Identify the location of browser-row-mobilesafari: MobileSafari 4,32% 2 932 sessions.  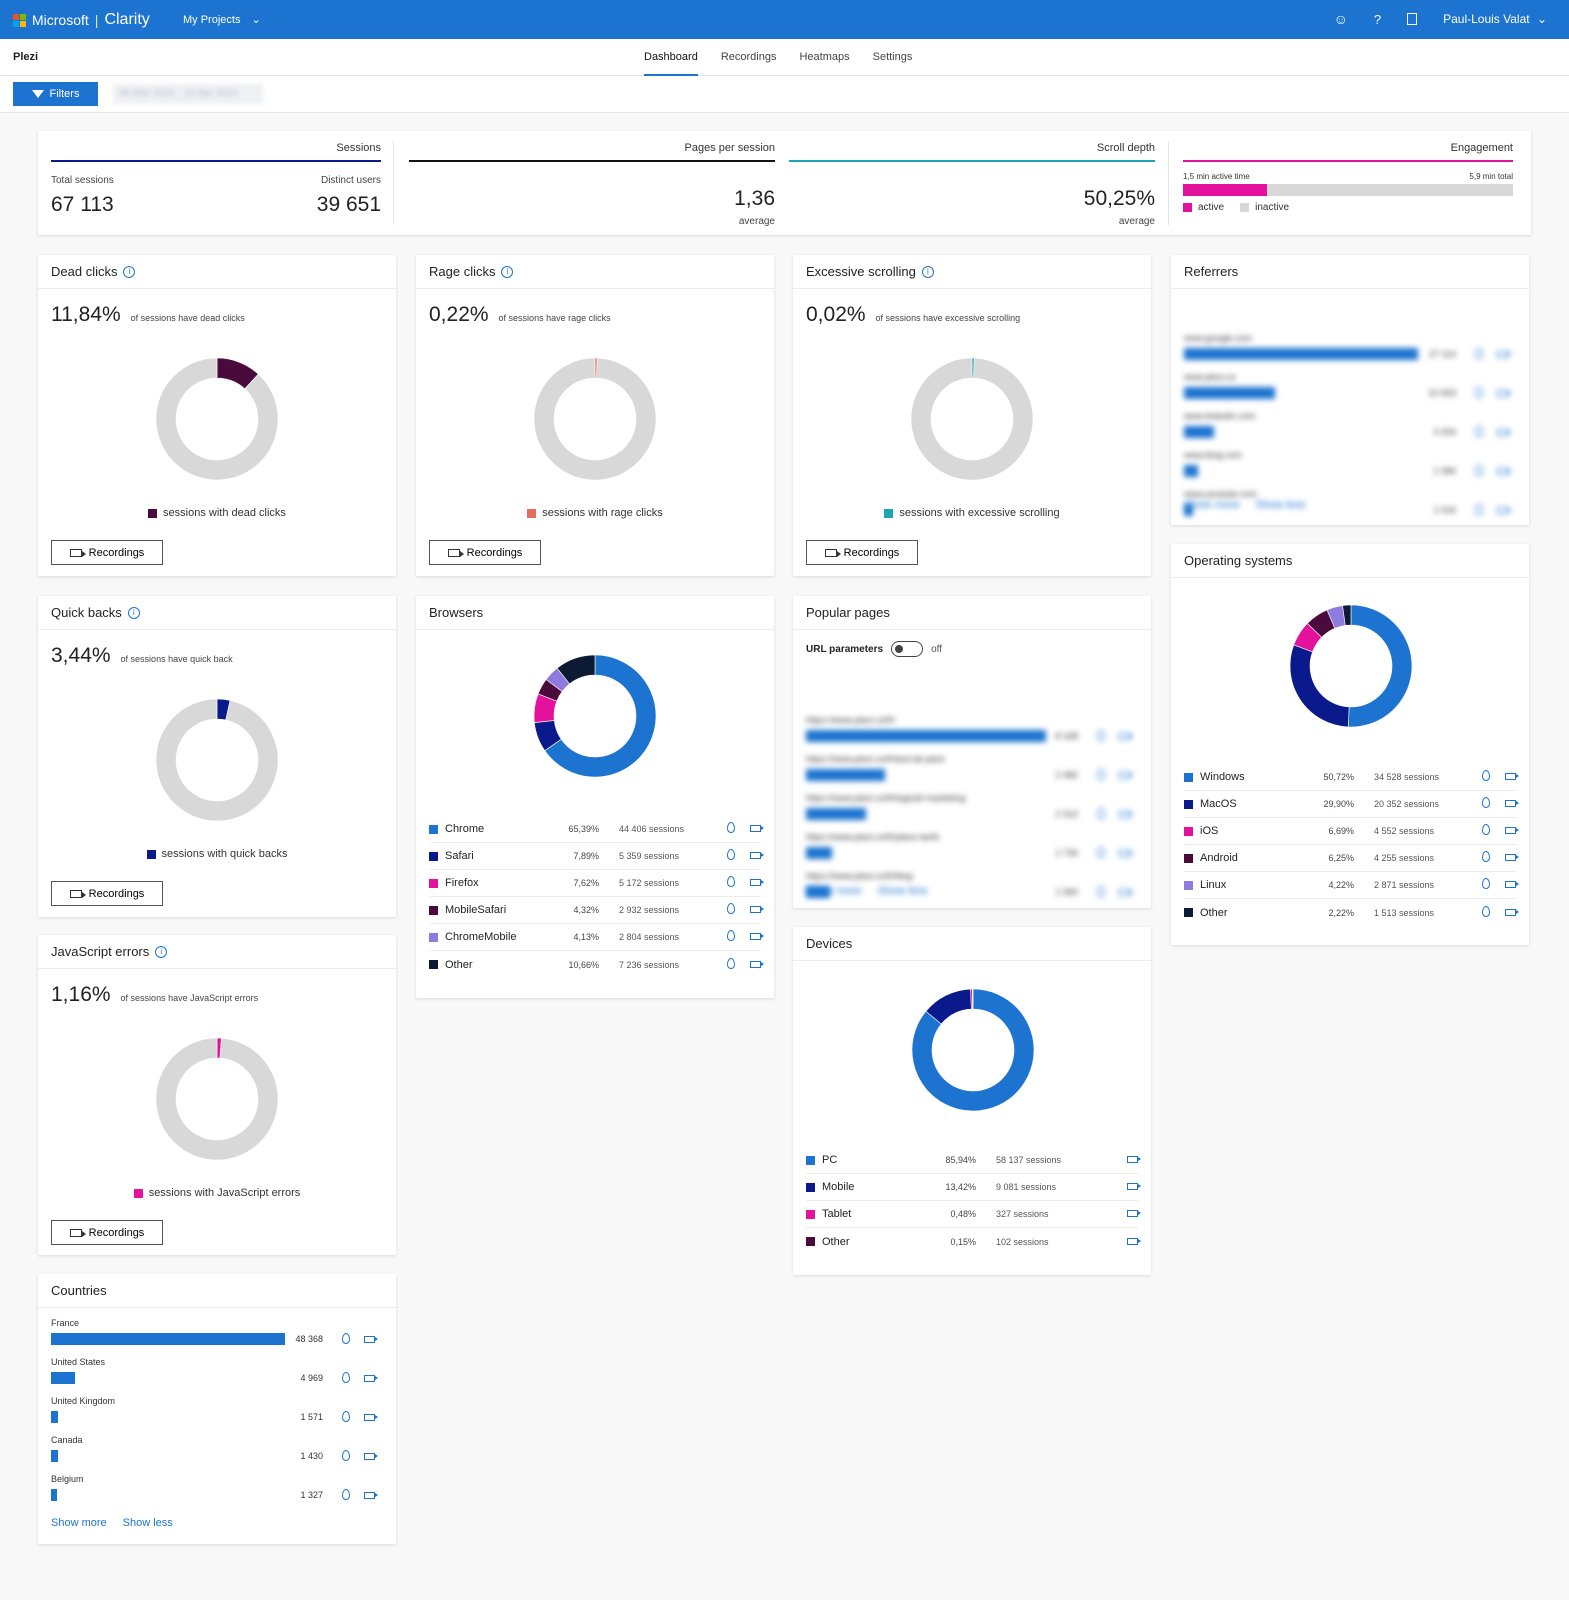
(596, 910).